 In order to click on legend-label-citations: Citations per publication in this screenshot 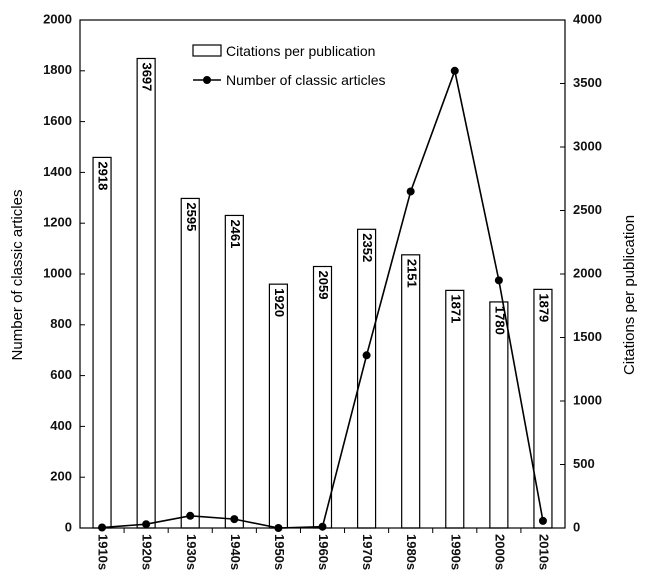, I will do `click(300, 51)`.